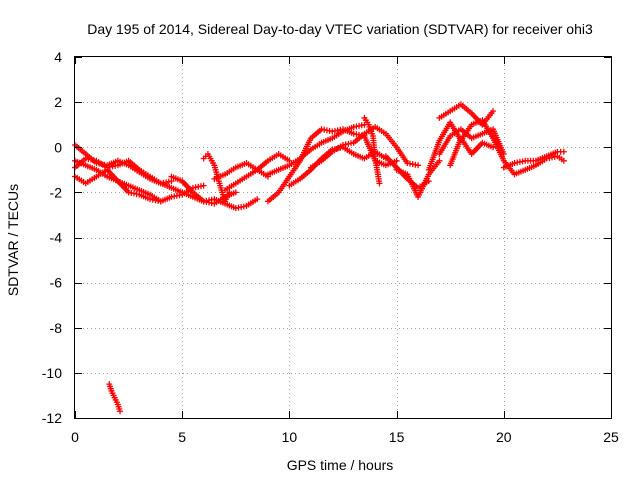 Image resolution: width=640 pixels, height=480 pixels. Describe the element at coordinates (58, 102) in the screenshot. I see `y-tick-label: 2` at that location.